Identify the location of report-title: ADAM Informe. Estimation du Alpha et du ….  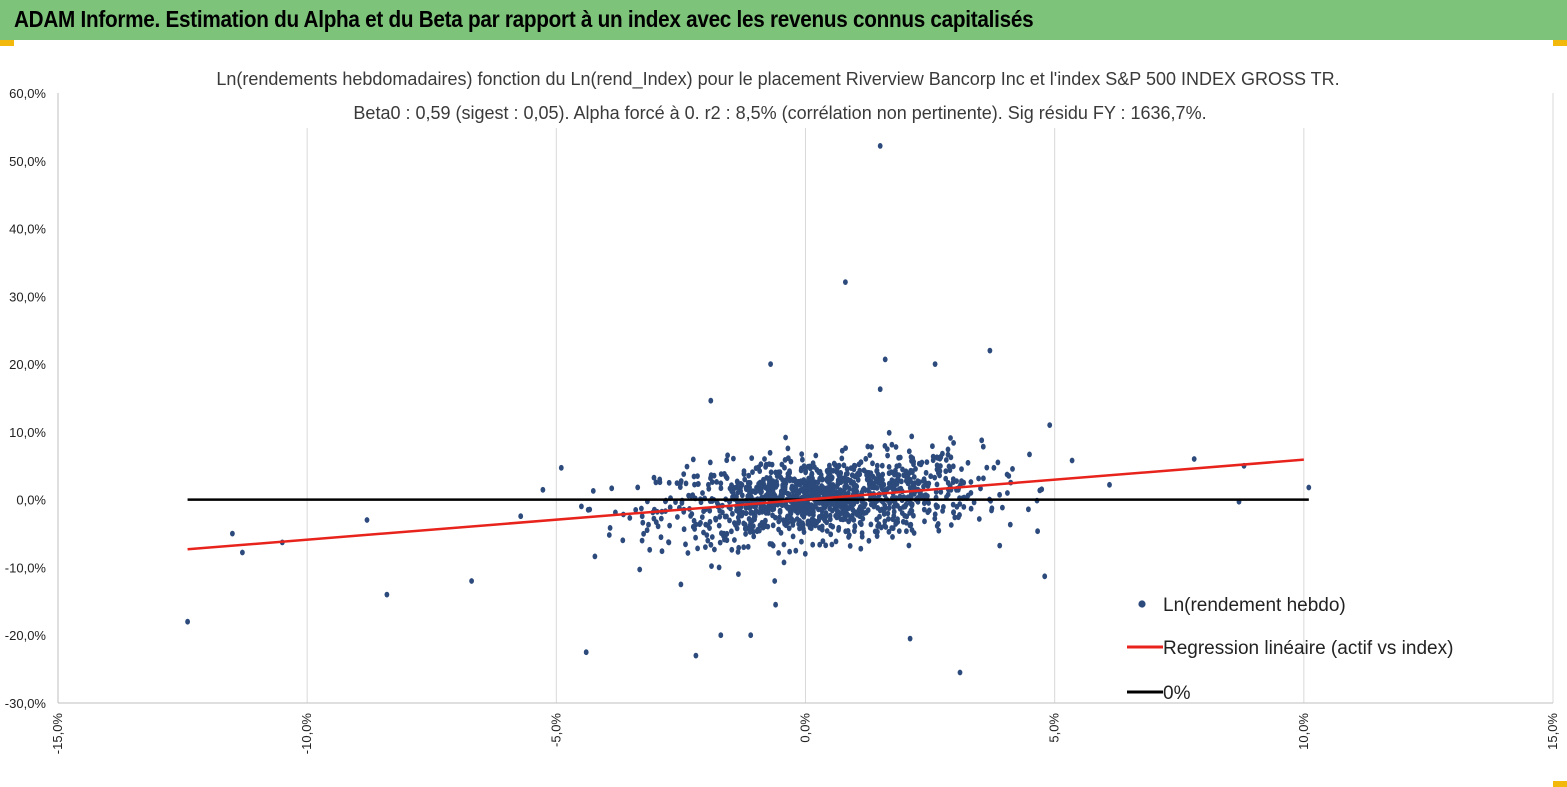
(524, 19).